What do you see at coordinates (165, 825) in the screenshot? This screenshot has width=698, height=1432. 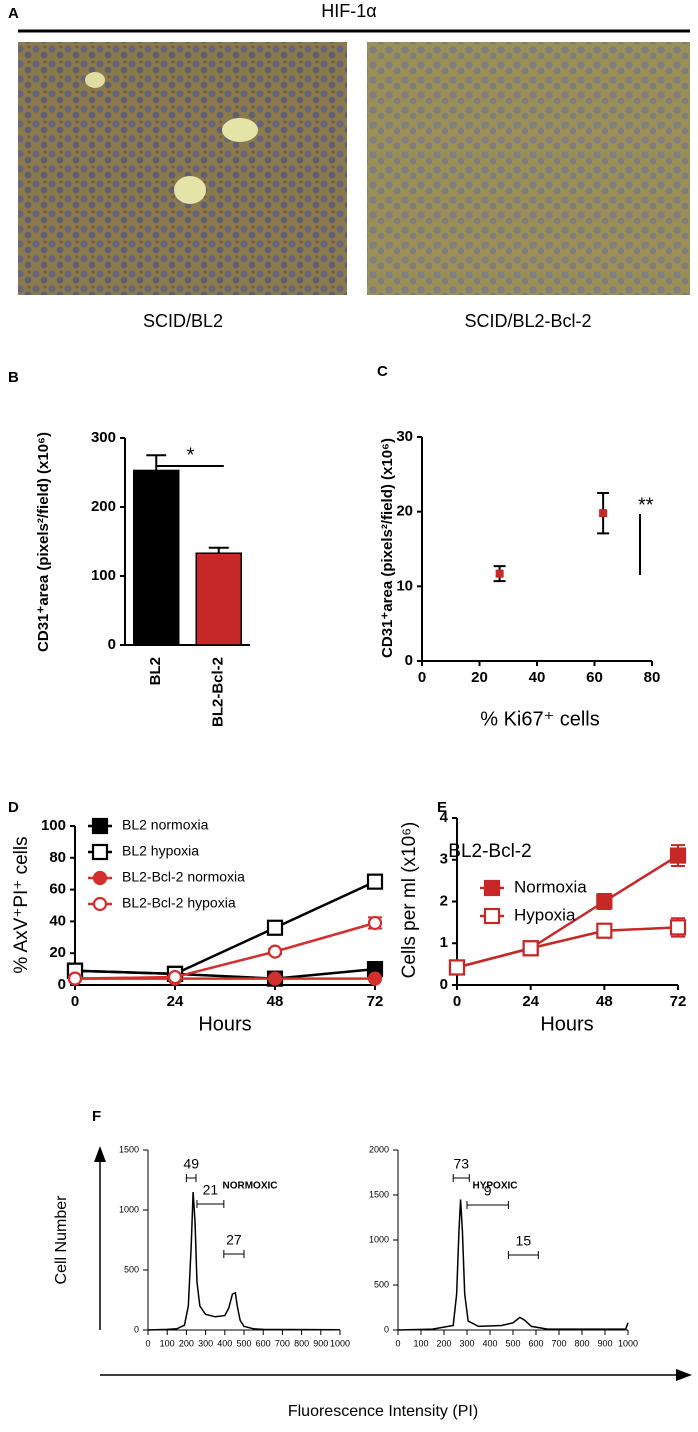 I see `legend-label: BL2 normoxia` at bounding box center [165, 825].